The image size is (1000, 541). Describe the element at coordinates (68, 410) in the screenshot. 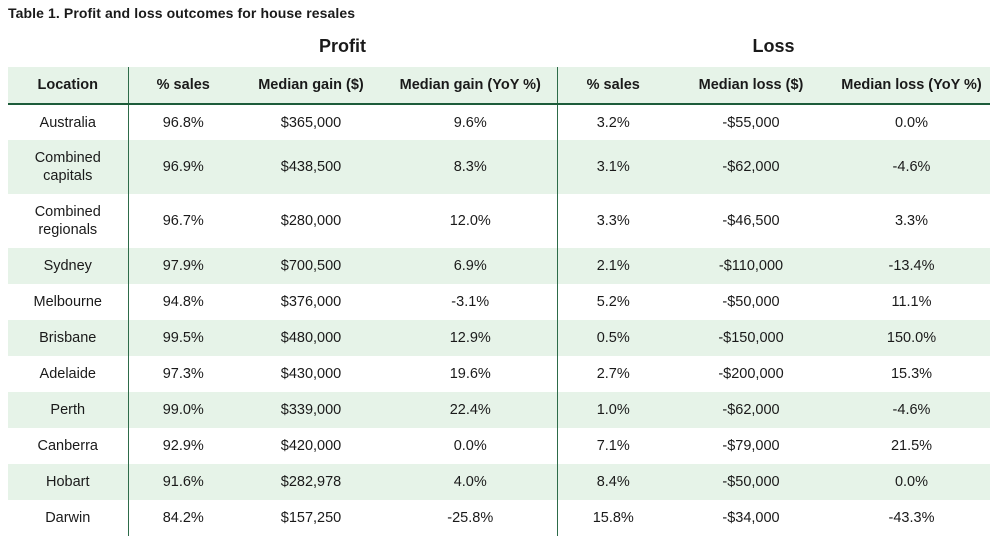

I see `location-cell: Perth` at that location.